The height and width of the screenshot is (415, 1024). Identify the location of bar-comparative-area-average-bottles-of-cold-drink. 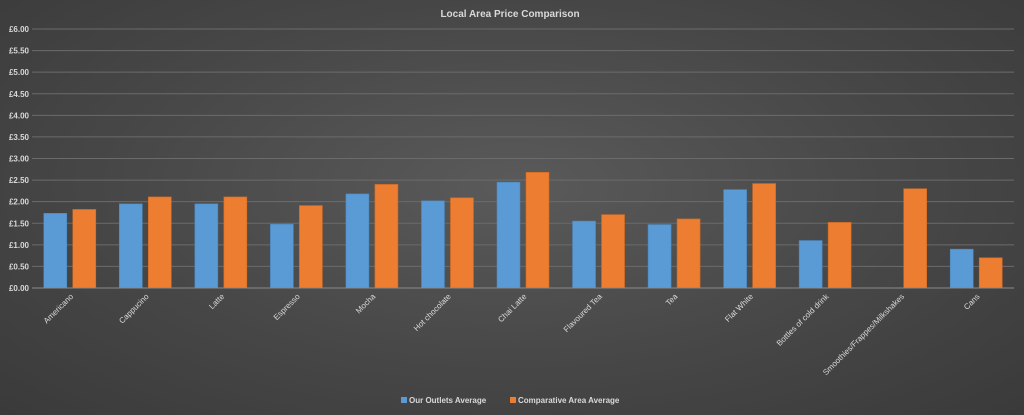
(839, 255).